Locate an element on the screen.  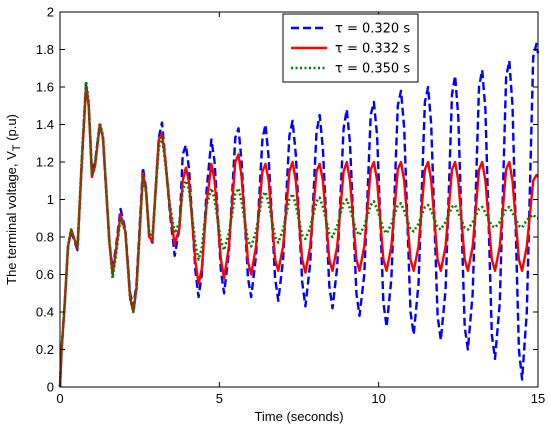
legend-label-3: τ = 0.350 s is located at coordinates (372, 69).